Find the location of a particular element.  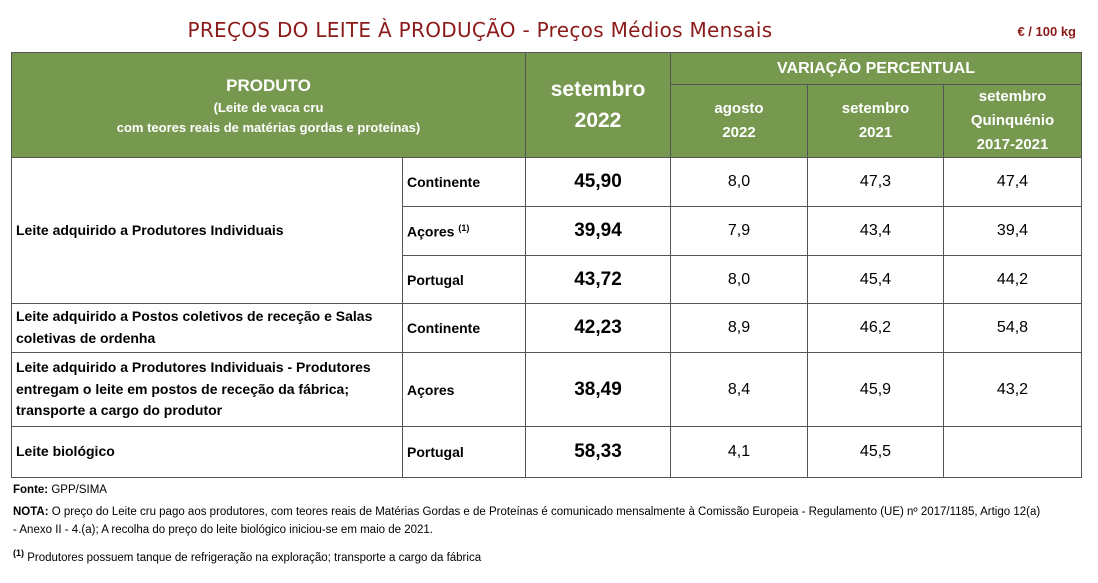

table-row: Portugal 43,72 8,0 45,4 44,2 is located at coordinates (547, 279).